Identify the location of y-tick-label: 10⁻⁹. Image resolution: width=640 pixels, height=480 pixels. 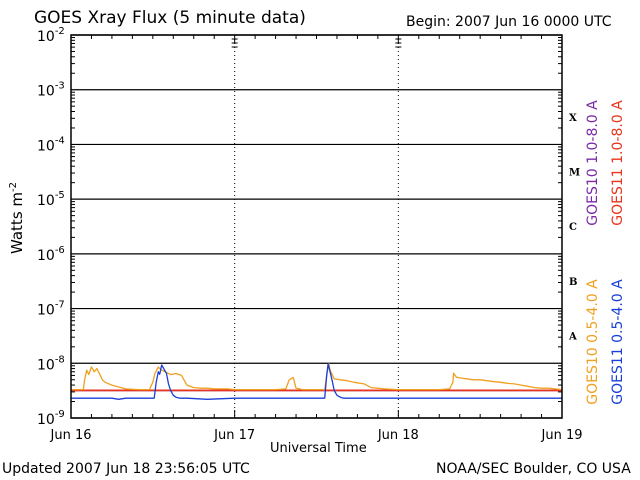
(51, 418).